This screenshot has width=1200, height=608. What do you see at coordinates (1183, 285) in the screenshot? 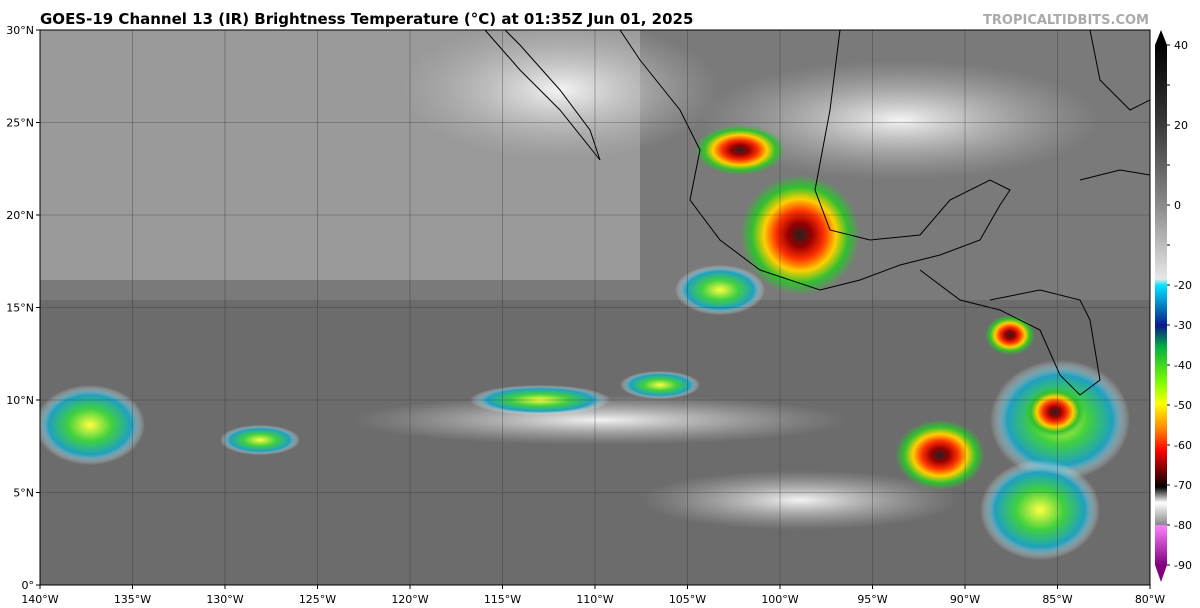
I see `colorbar-label: -20` at bounding box center [1183, 285].